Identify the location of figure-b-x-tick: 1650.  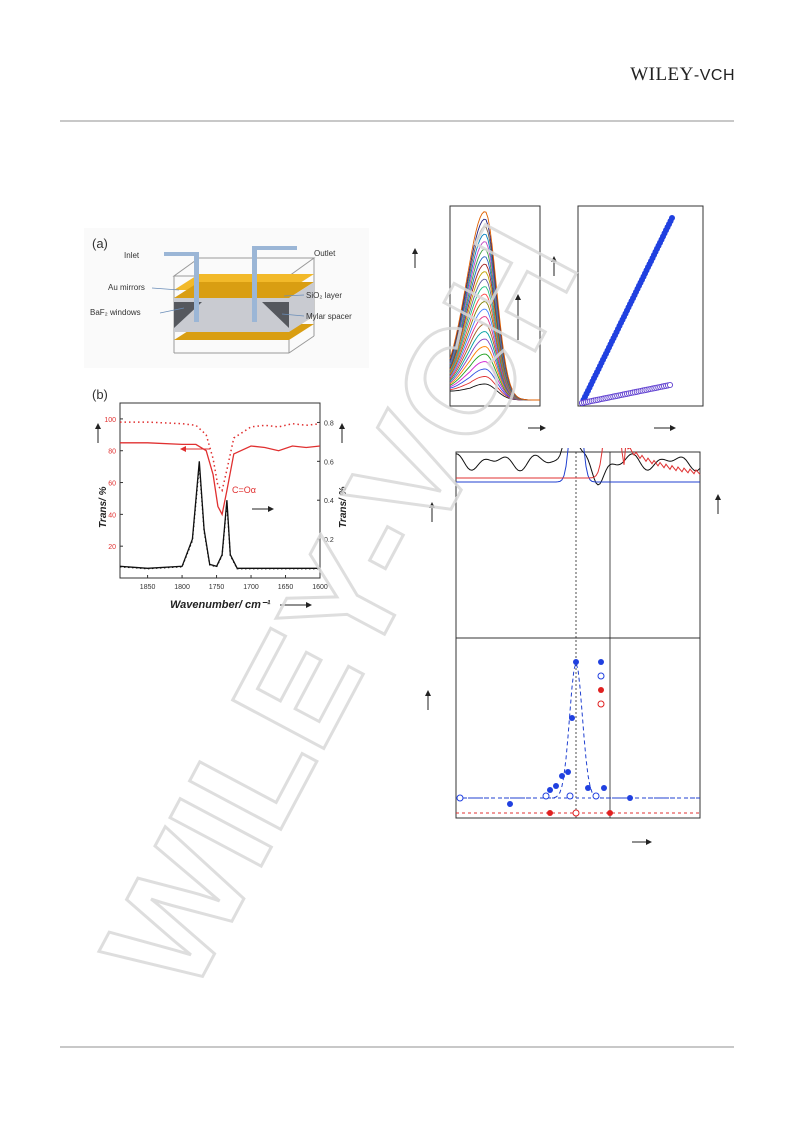
(286, 587).